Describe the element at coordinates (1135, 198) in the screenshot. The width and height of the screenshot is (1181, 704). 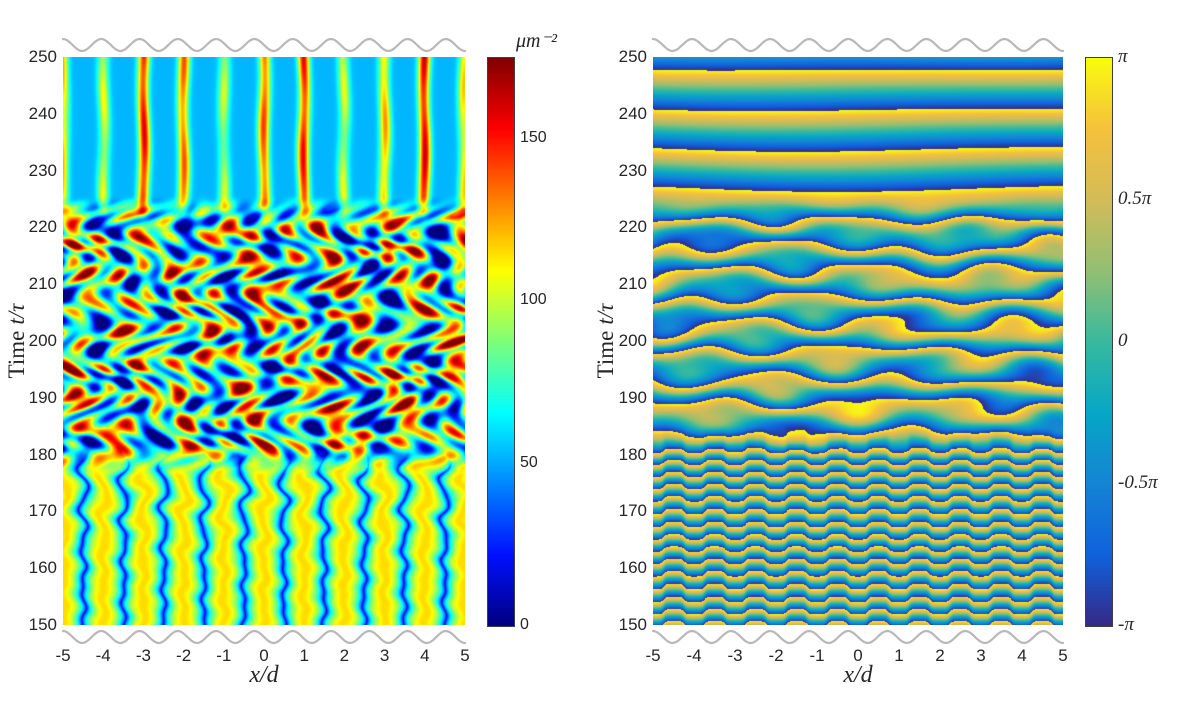
I see `colorbar-tick-label: 0.5π` at that location.